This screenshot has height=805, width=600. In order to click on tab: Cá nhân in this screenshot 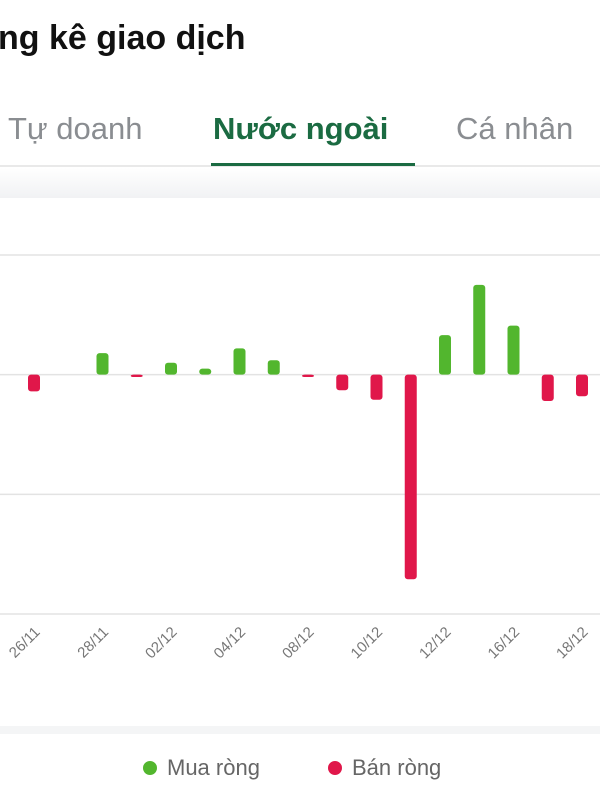, I will do `click(514, 128)`.